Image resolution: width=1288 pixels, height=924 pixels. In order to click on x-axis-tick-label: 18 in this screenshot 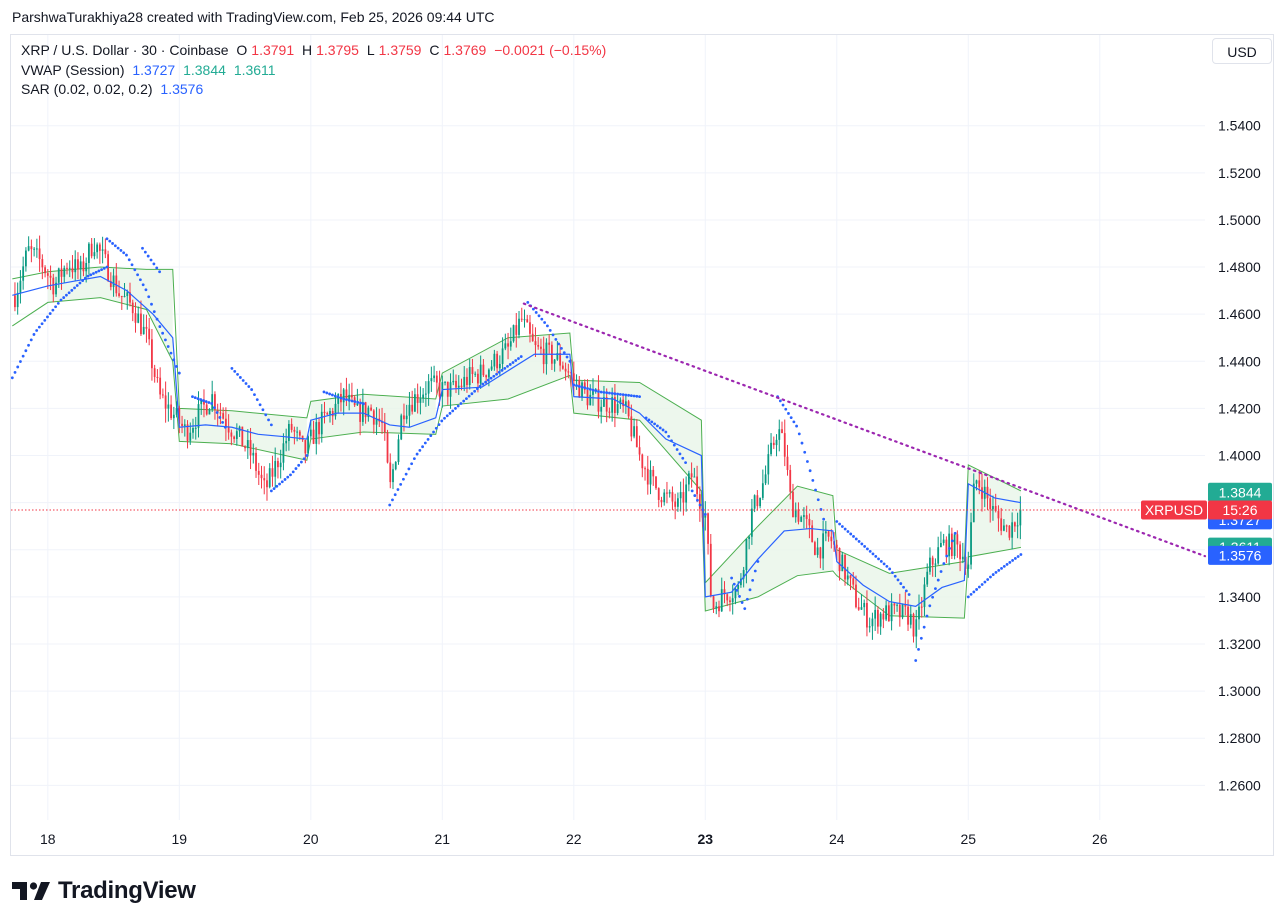, I will do `click(48, 839)`.